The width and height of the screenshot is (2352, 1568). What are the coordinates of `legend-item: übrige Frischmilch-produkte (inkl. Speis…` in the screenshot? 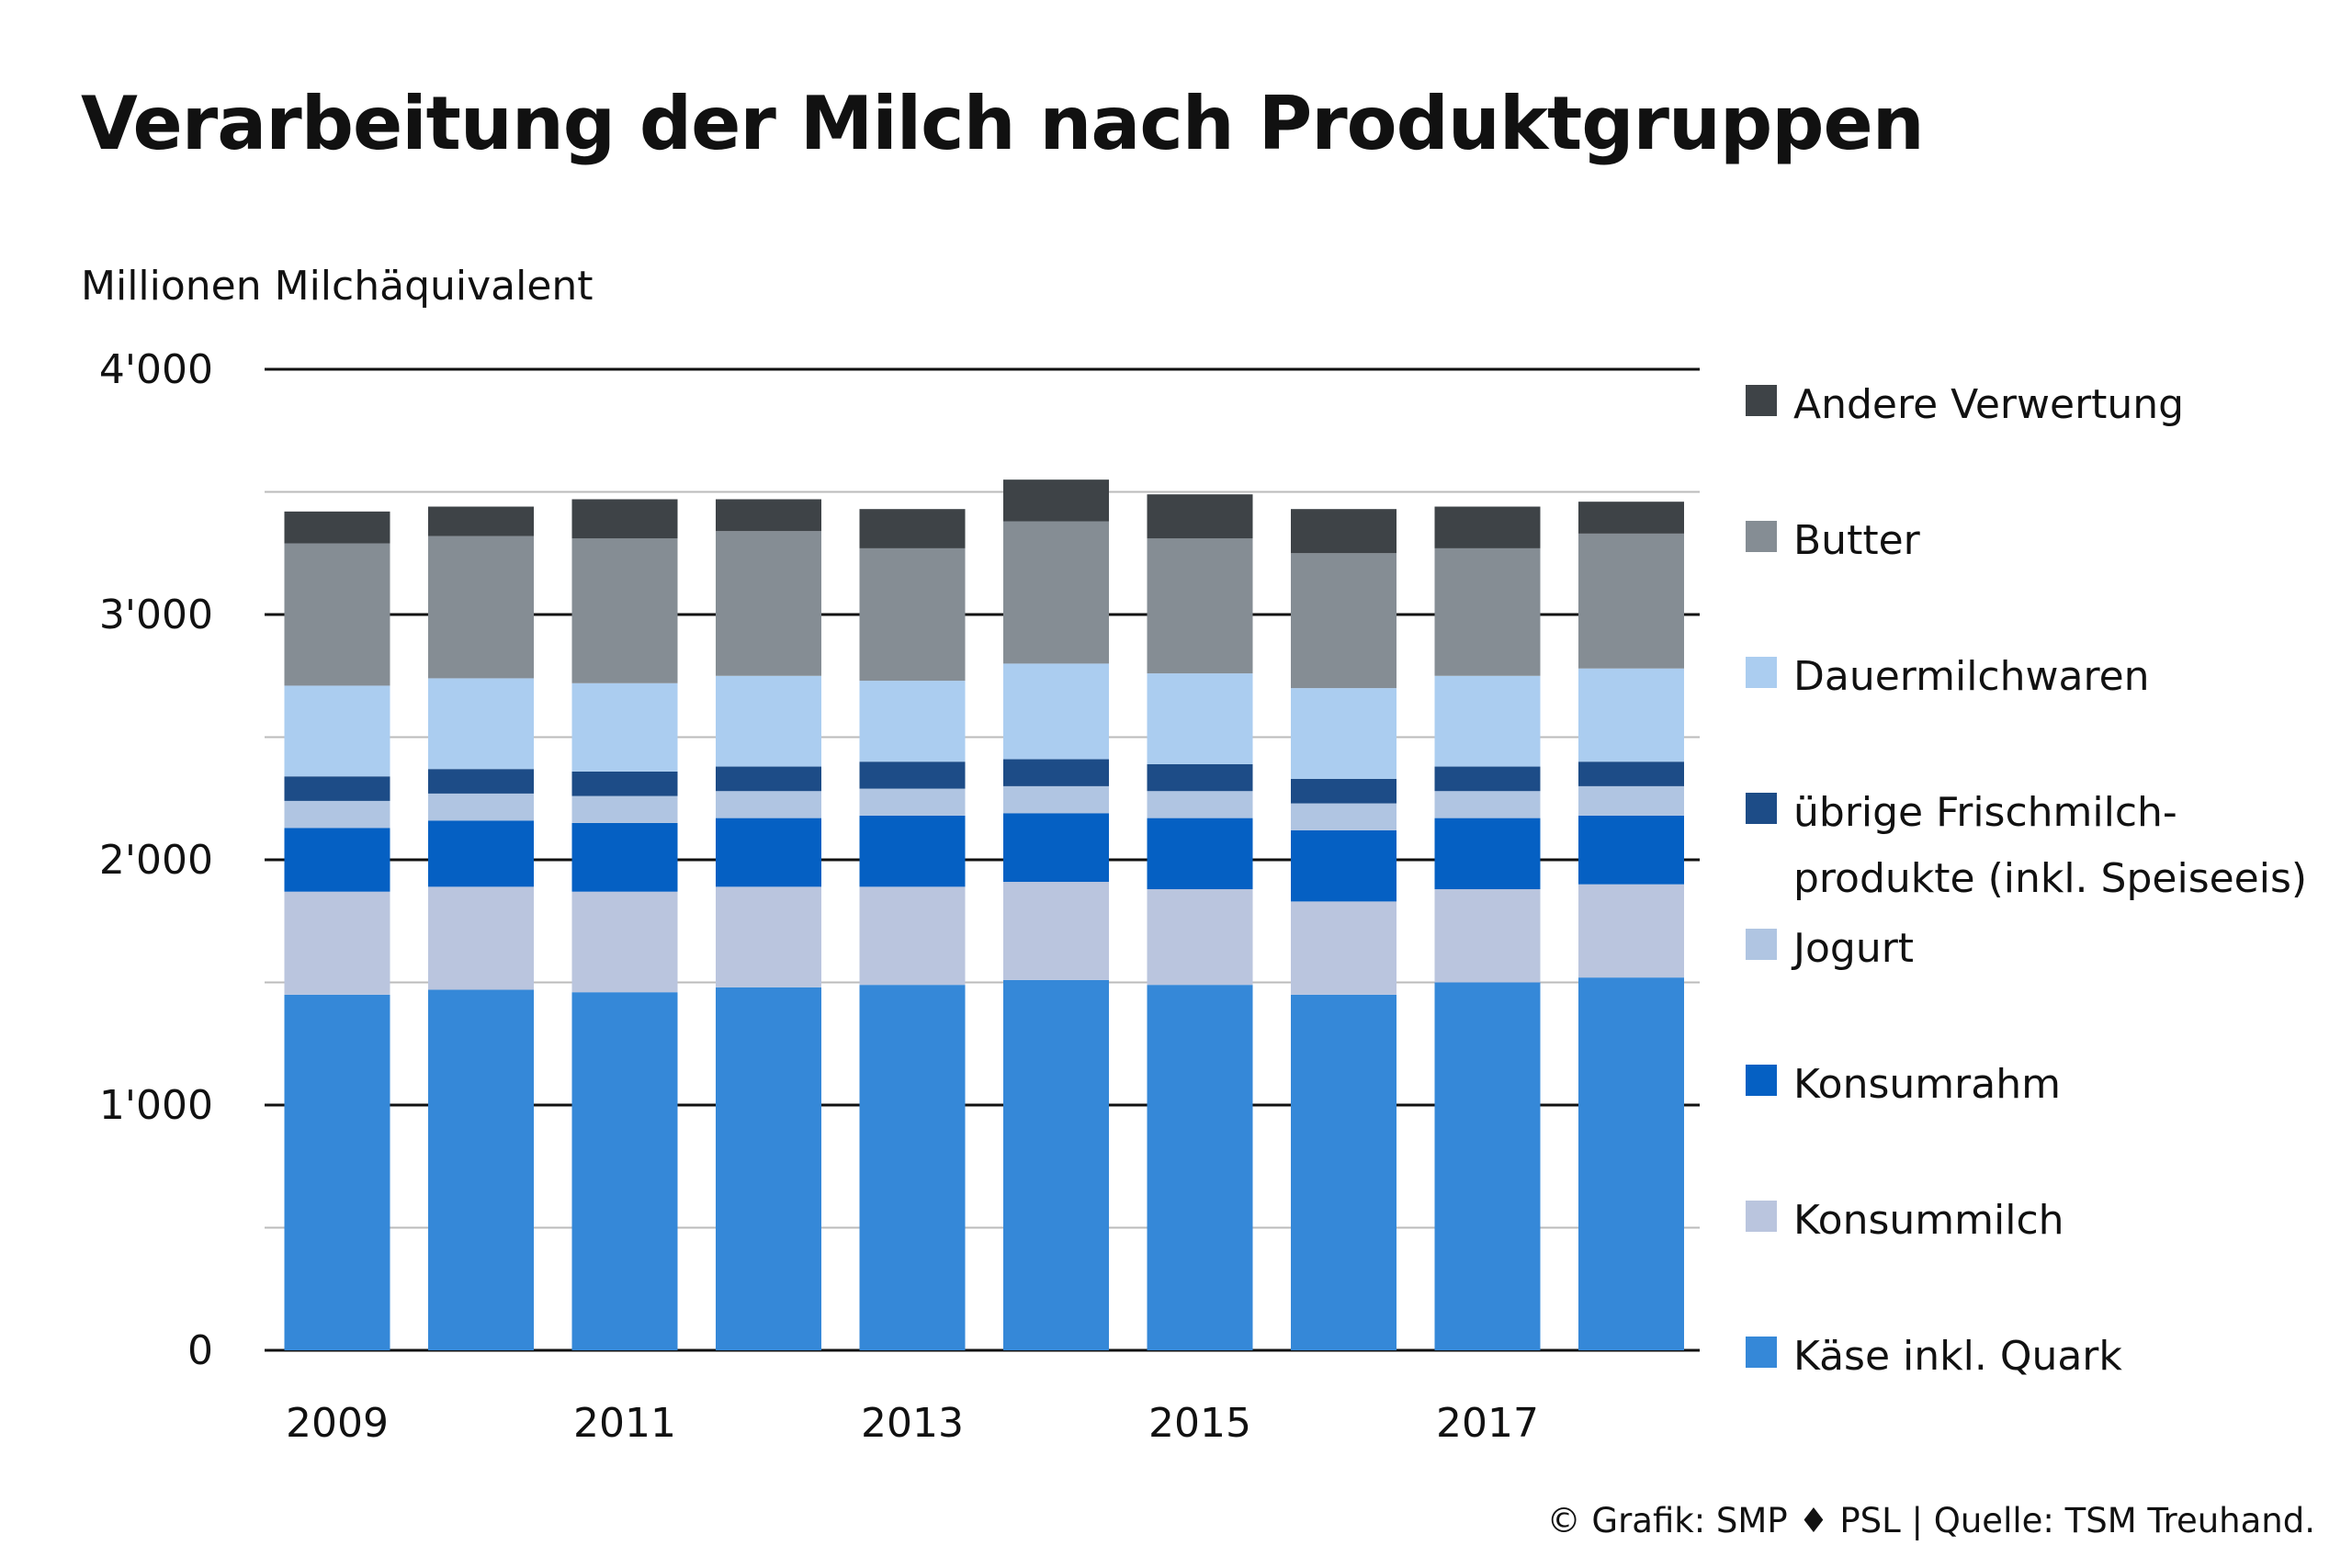 It's located at (2026, 846).